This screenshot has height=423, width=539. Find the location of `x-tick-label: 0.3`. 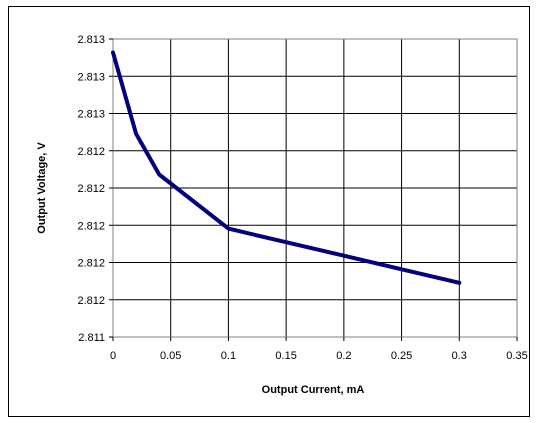

x-tick-label: 0.3 is located at coordinates (459, 356).